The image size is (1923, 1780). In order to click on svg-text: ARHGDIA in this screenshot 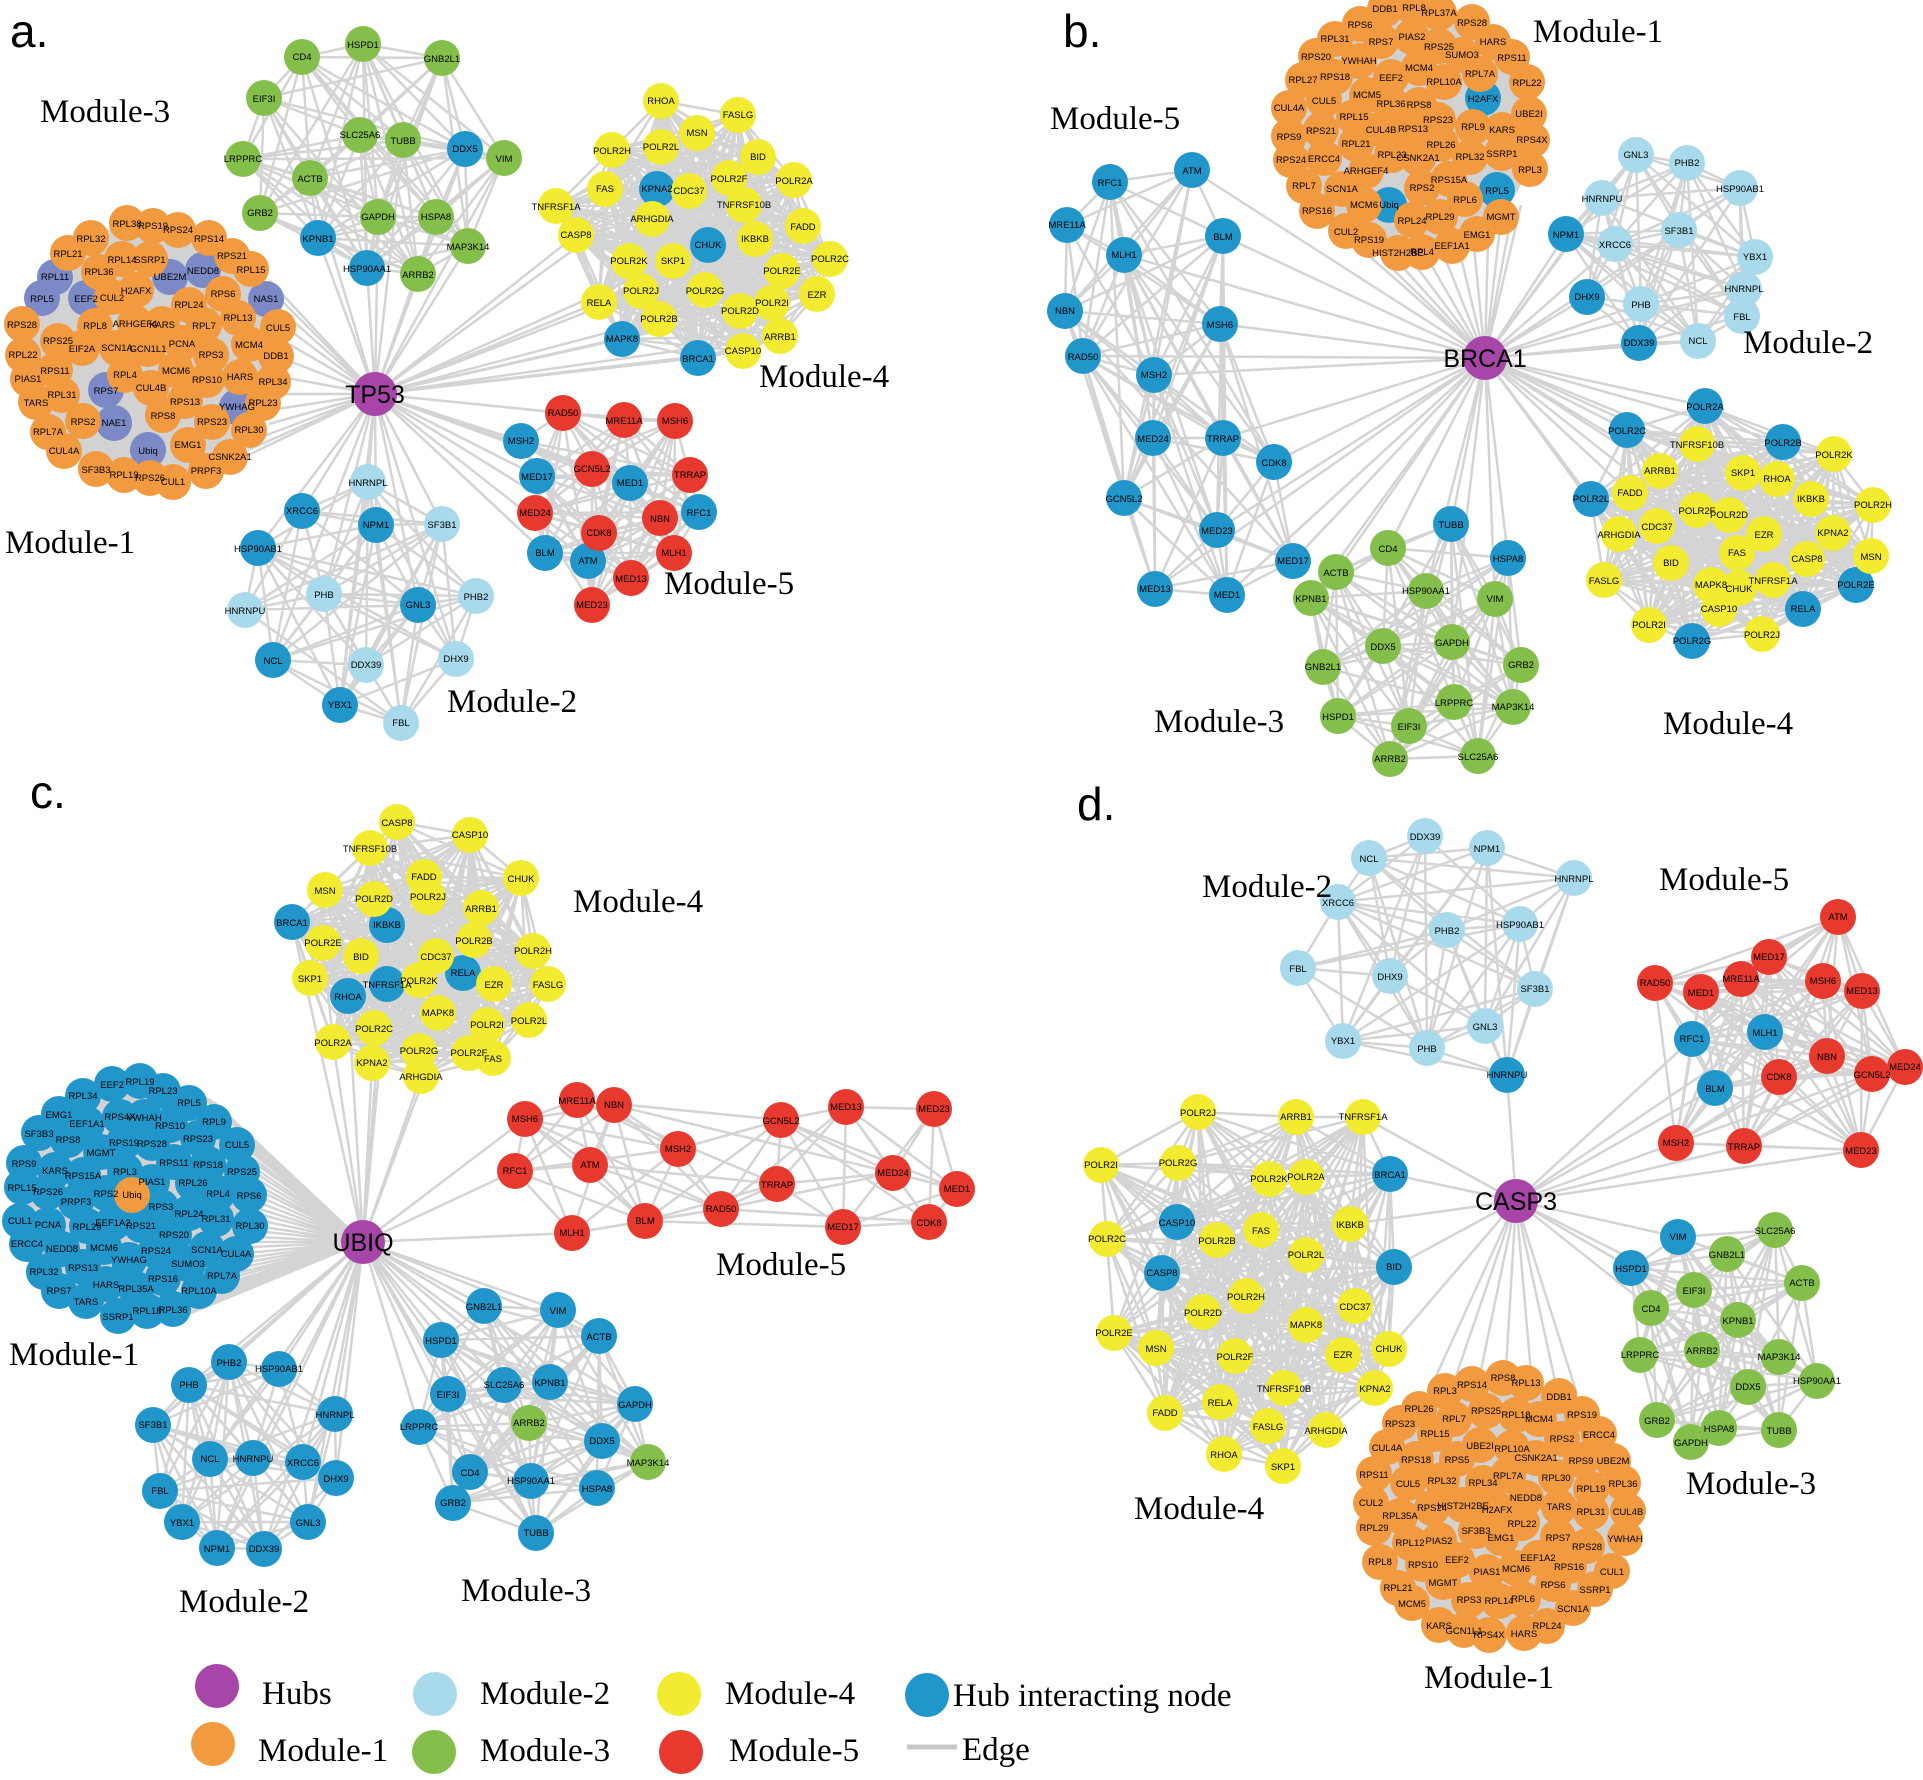, I will do `click(652, 219)`.